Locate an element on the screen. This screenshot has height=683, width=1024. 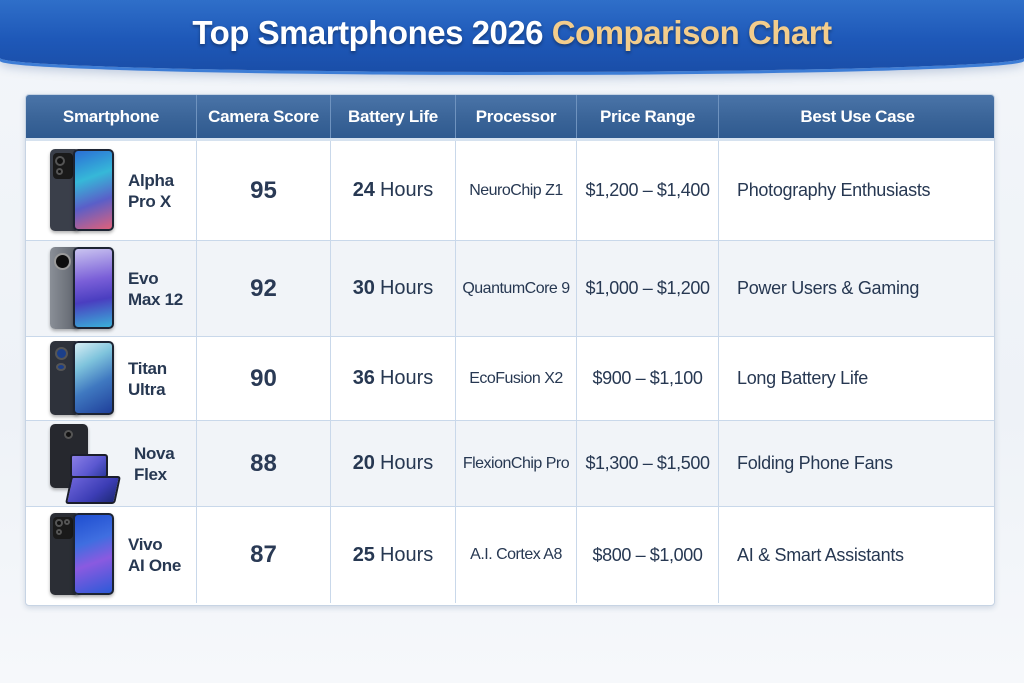
price-range: $1,000 – $1,200 is located at coordinates (648, 288).